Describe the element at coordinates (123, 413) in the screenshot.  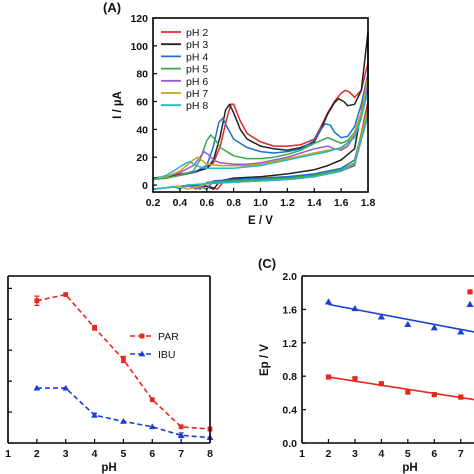
I see `series-line-ibu` at that location.